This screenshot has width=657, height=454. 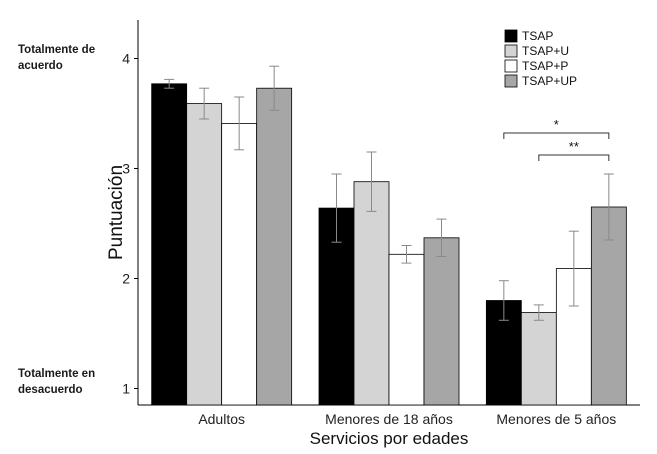 What do you see at coordinates (537, 36) in the screenshot?
I see `legend-label: TSAP` at bounding box center [537, 36].